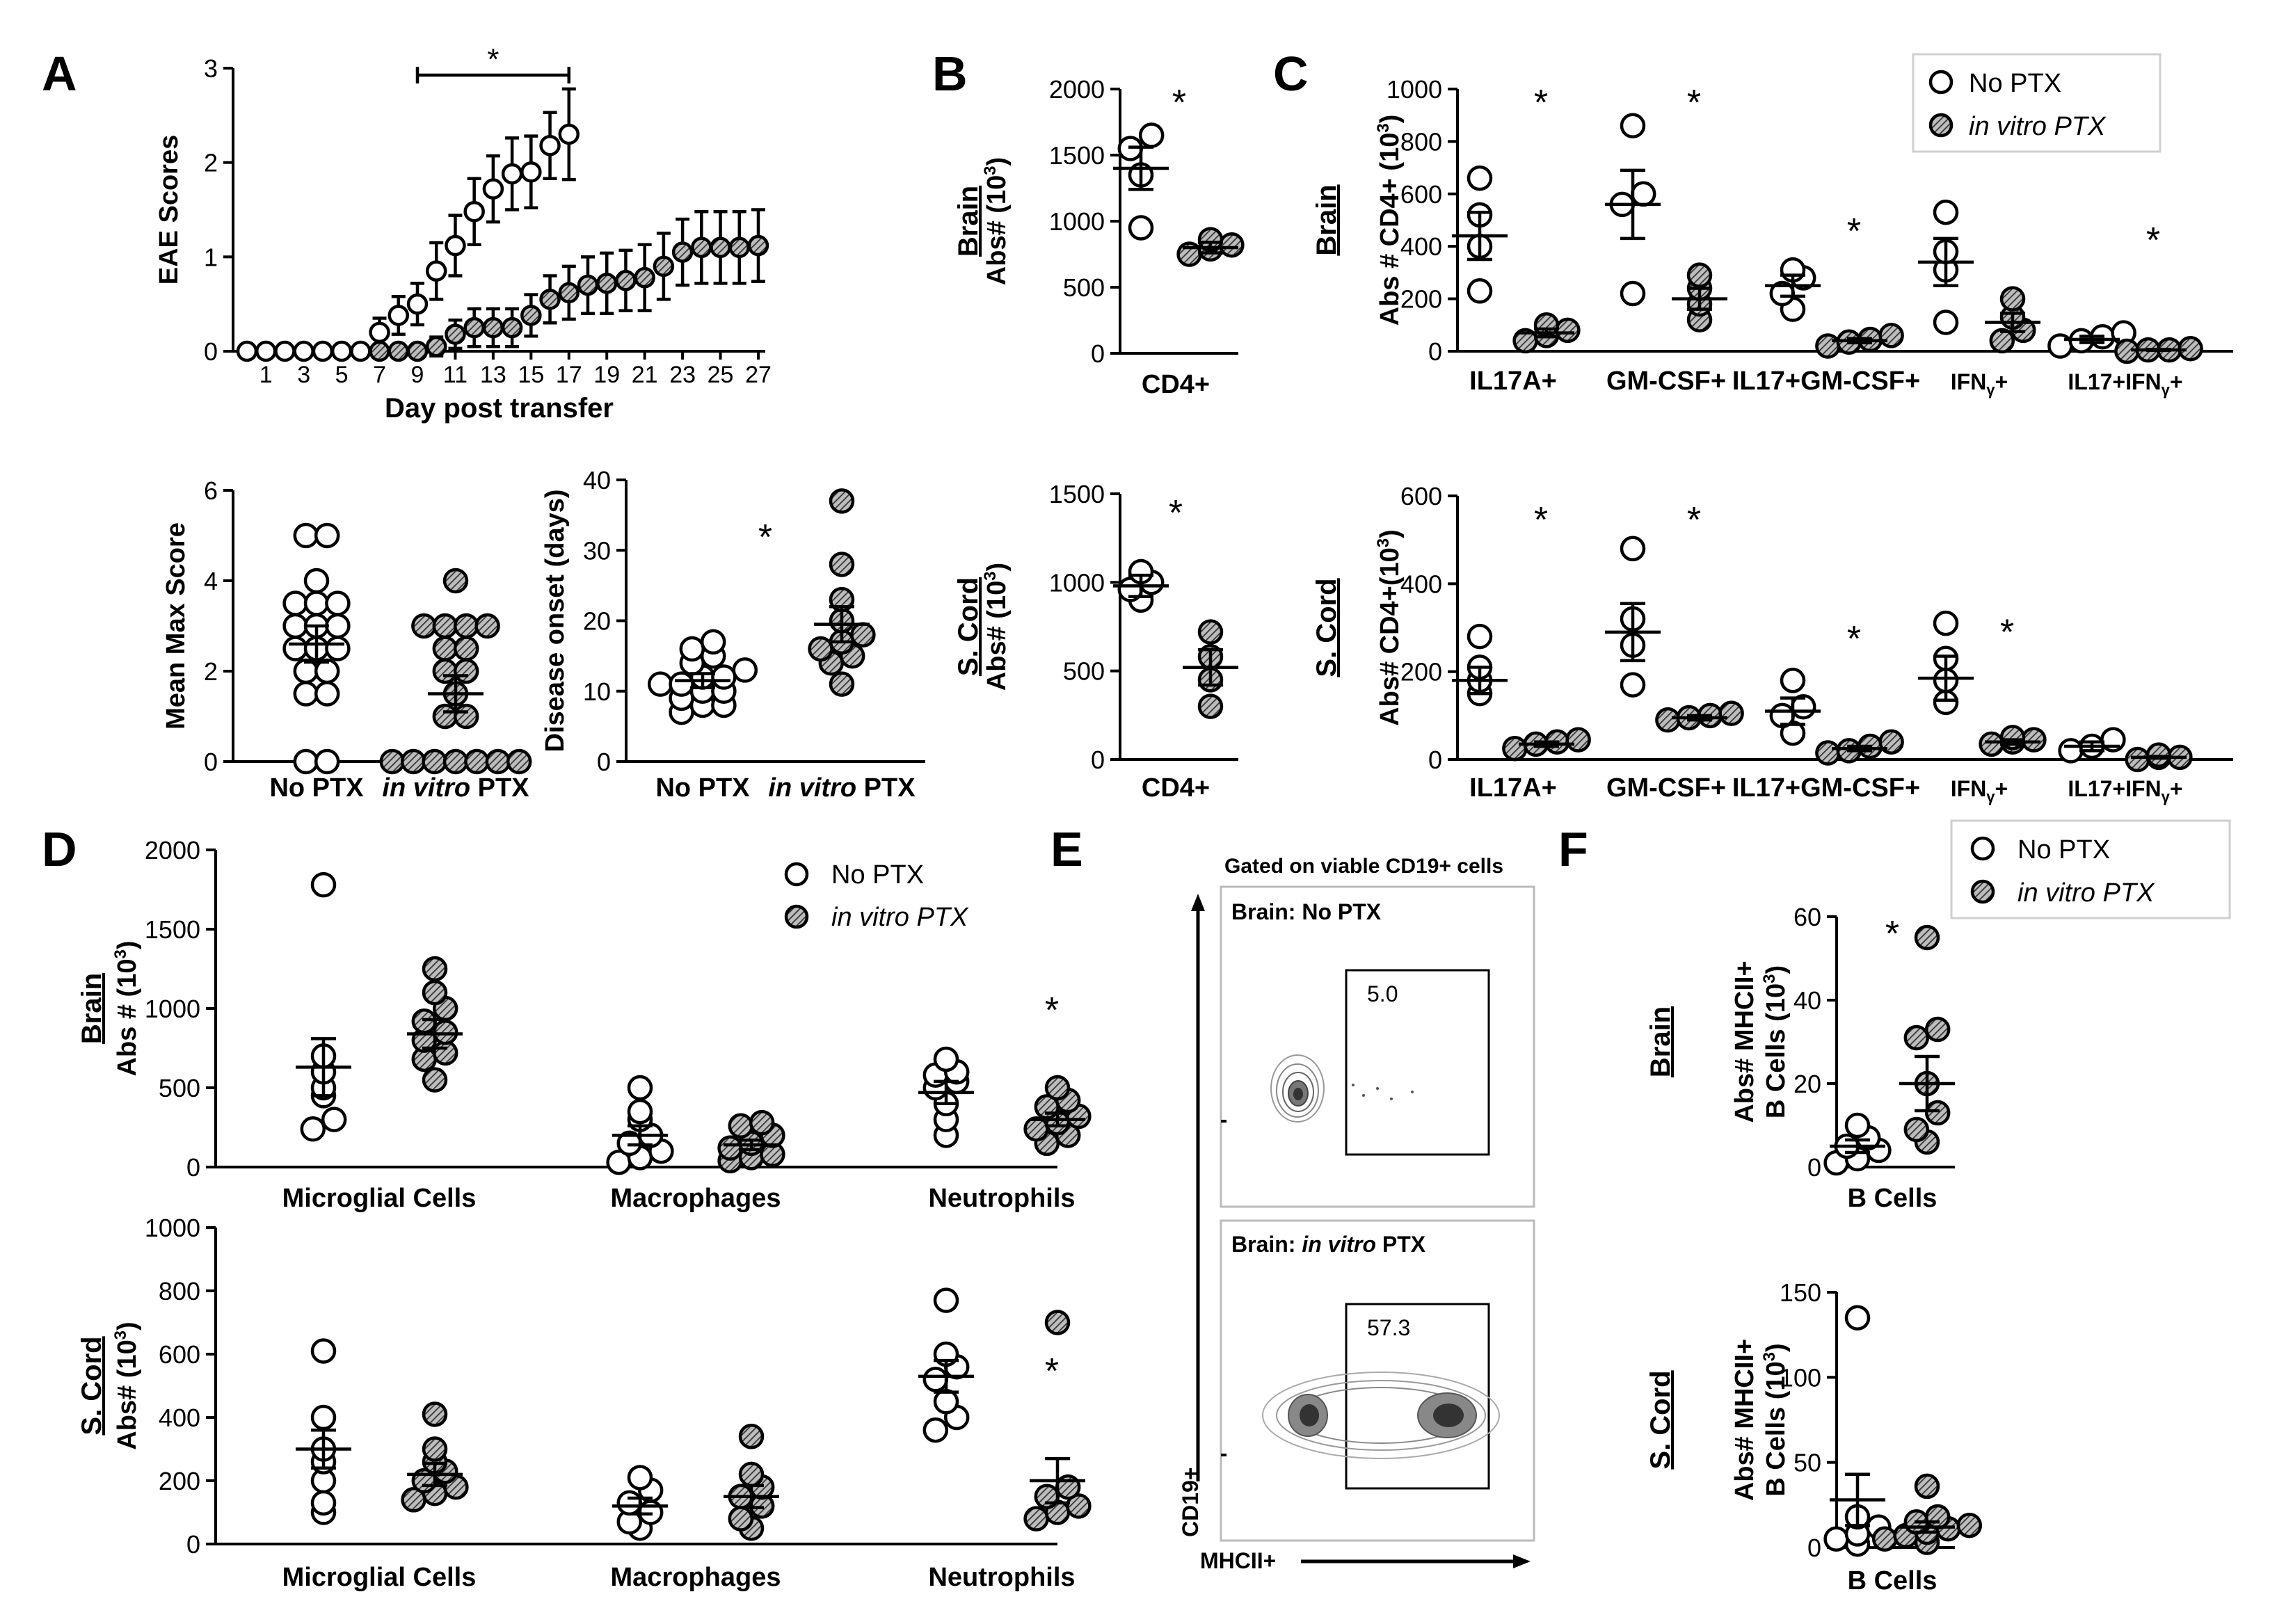 The width and height of the screenshot is (2277, 1624). I want to click on flow-title: Gated on viable CD19+ cells, so click(1363, 867).